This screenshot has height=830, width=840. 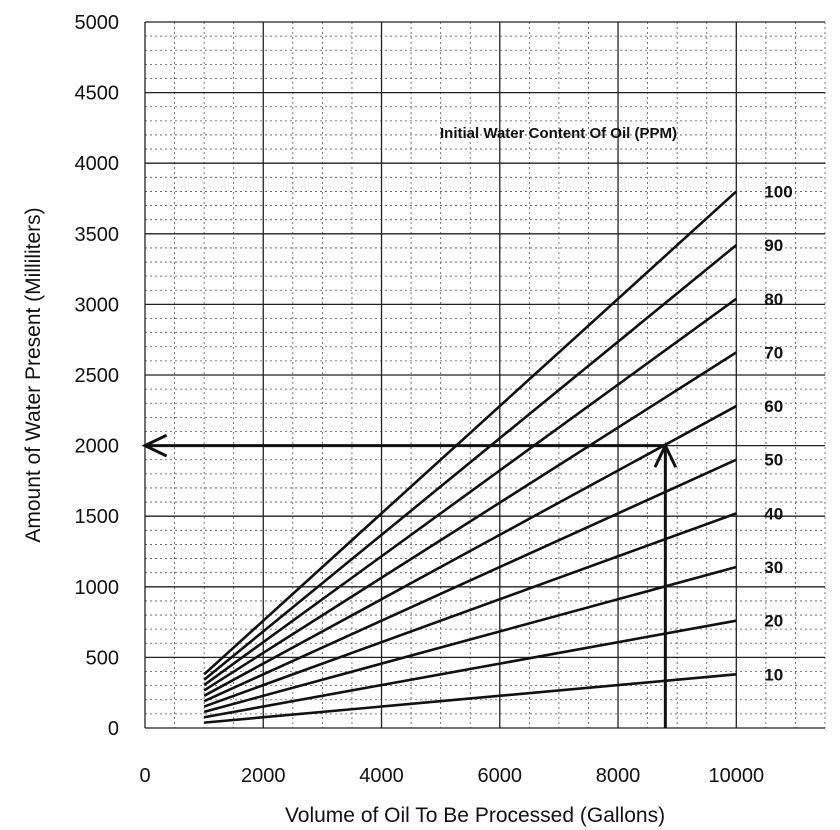 I want to click on series-label-10: 10, so click(x=773, y=674).